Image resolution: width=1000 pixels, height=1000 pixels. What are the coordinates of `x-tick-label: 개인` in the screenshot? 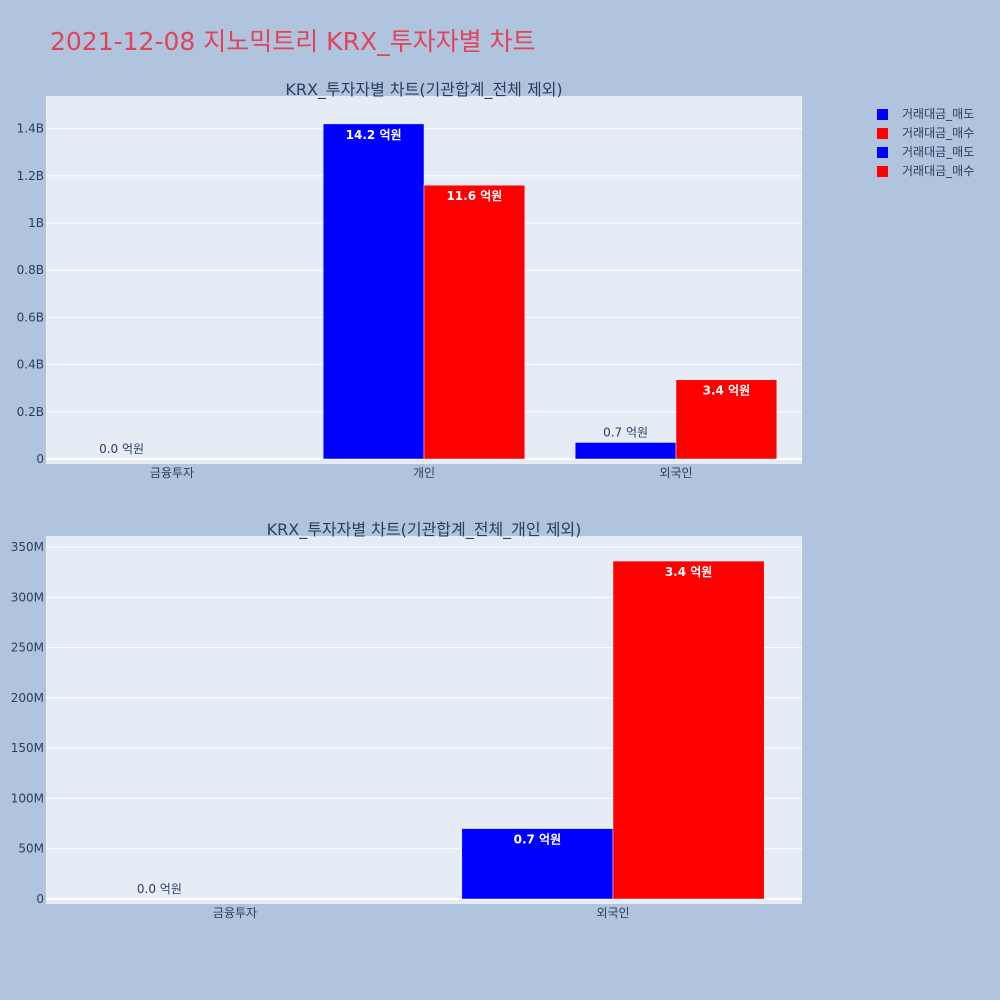 It's located at (424, 473).